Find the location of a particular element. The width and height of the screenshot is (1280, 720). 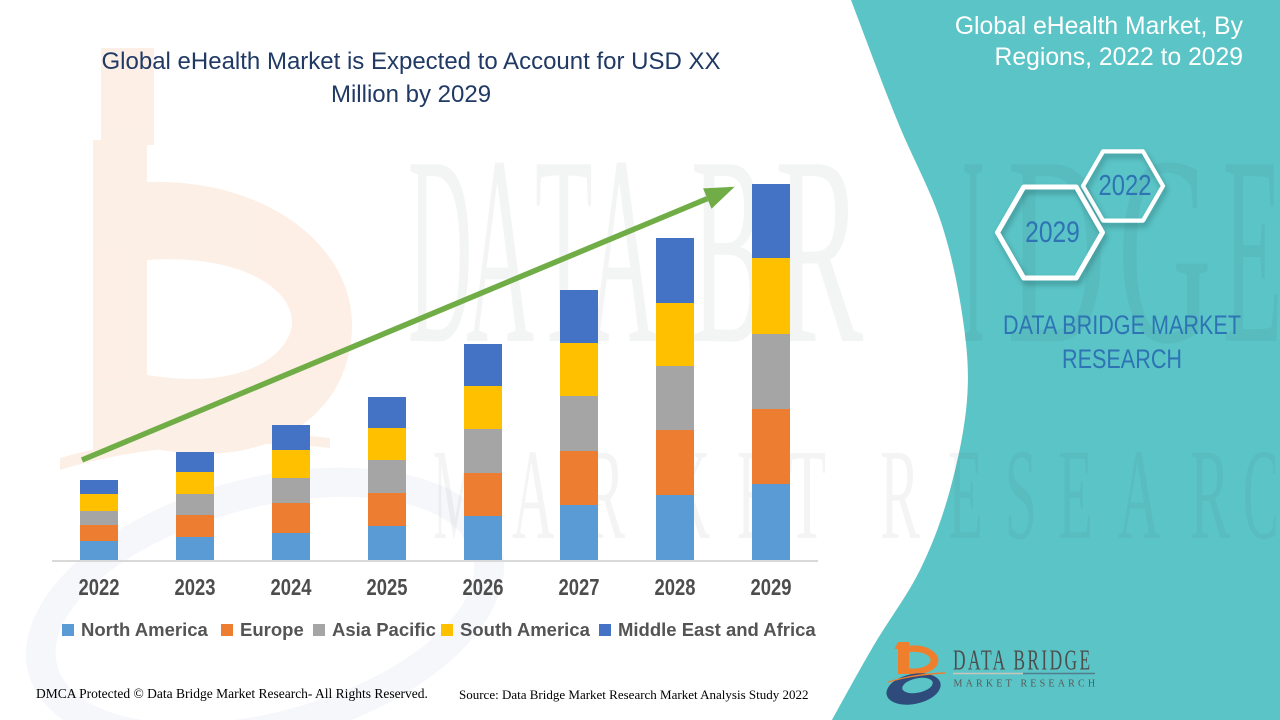

svg-text: MARKET RESEARCH is located at coordinates (1026, 684).